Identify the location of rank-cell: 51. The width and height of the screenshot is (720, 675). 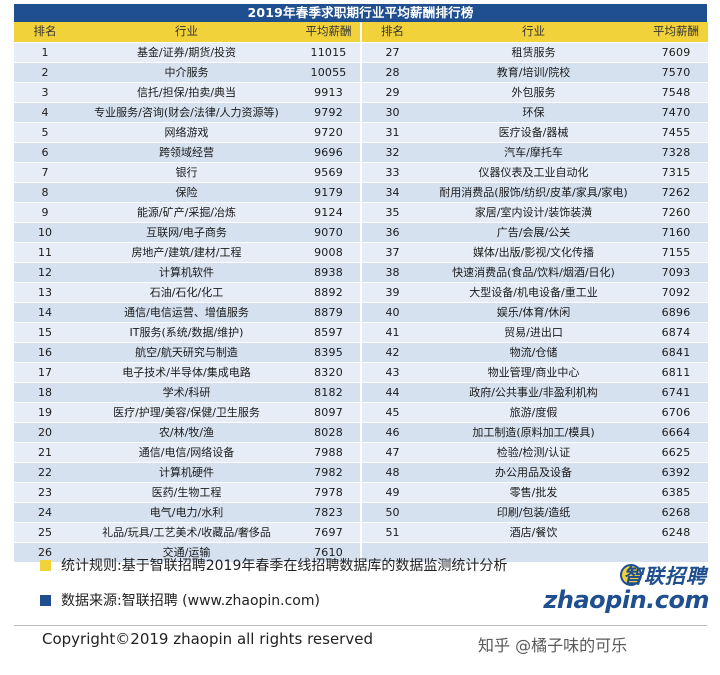
(392, 532).